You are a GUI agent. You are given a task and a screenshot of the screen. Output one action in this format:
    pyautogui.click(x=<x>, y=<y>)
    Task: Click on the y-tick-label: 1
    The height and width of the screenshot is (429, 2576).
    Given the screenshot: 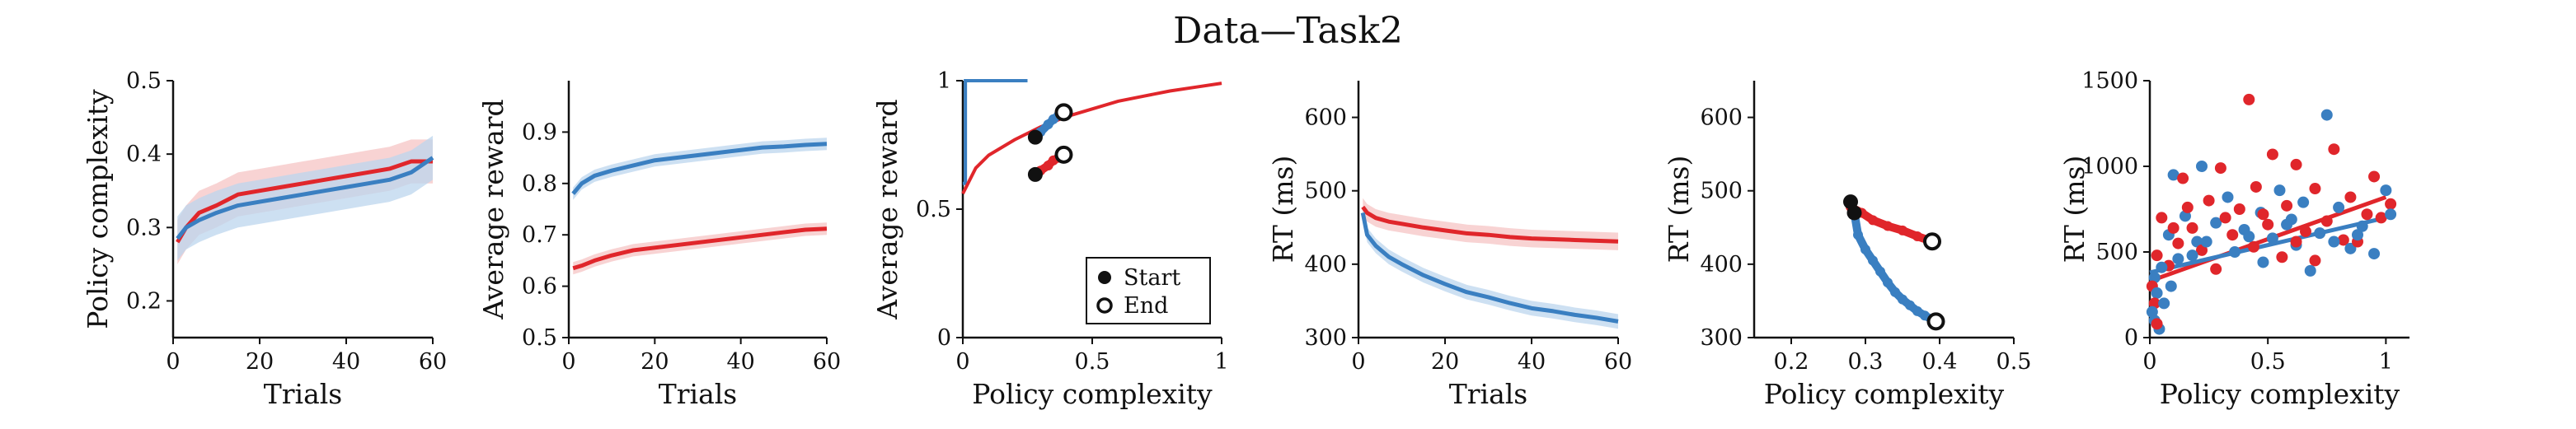 What is the action you would take?
    pyautogui.click(x=944, y=81)
    